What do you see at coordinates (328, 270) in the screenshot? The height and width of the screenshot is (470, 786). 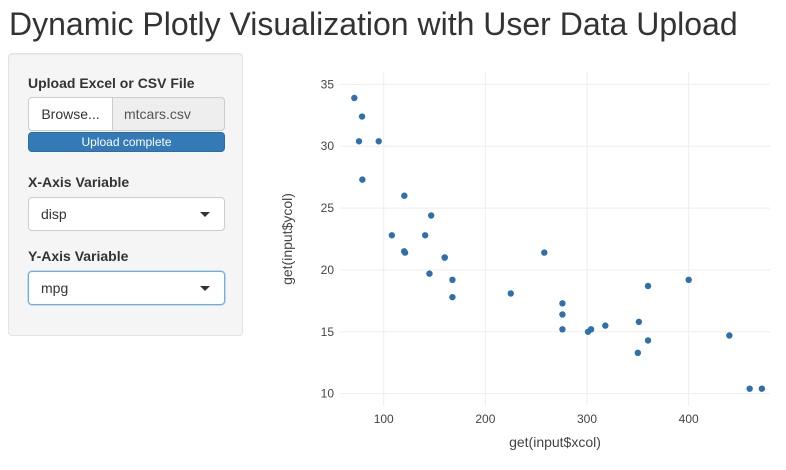 I see `y-tick-label: 20` at bounding box center [328, 270].